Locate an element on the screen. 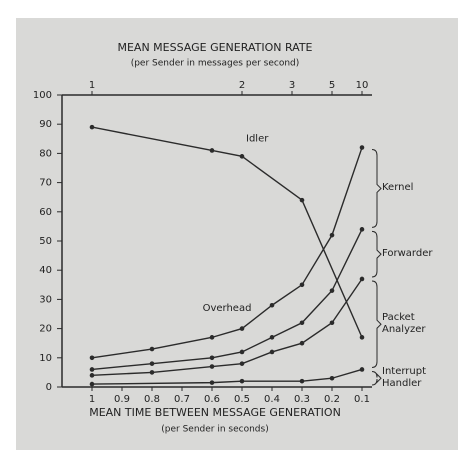 The height and width of the screenshot is (468, 474). series-label: Forwarder is located at coordinates (407, 254).